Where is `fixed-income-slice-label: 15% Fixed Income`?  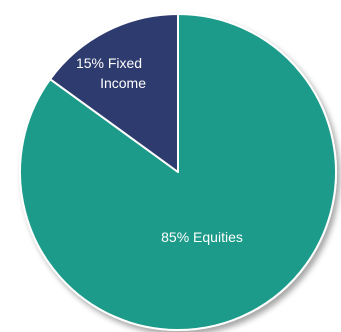 fixed-income-slice-label: 15% Fixed Income is located at coordinates (111, 73).